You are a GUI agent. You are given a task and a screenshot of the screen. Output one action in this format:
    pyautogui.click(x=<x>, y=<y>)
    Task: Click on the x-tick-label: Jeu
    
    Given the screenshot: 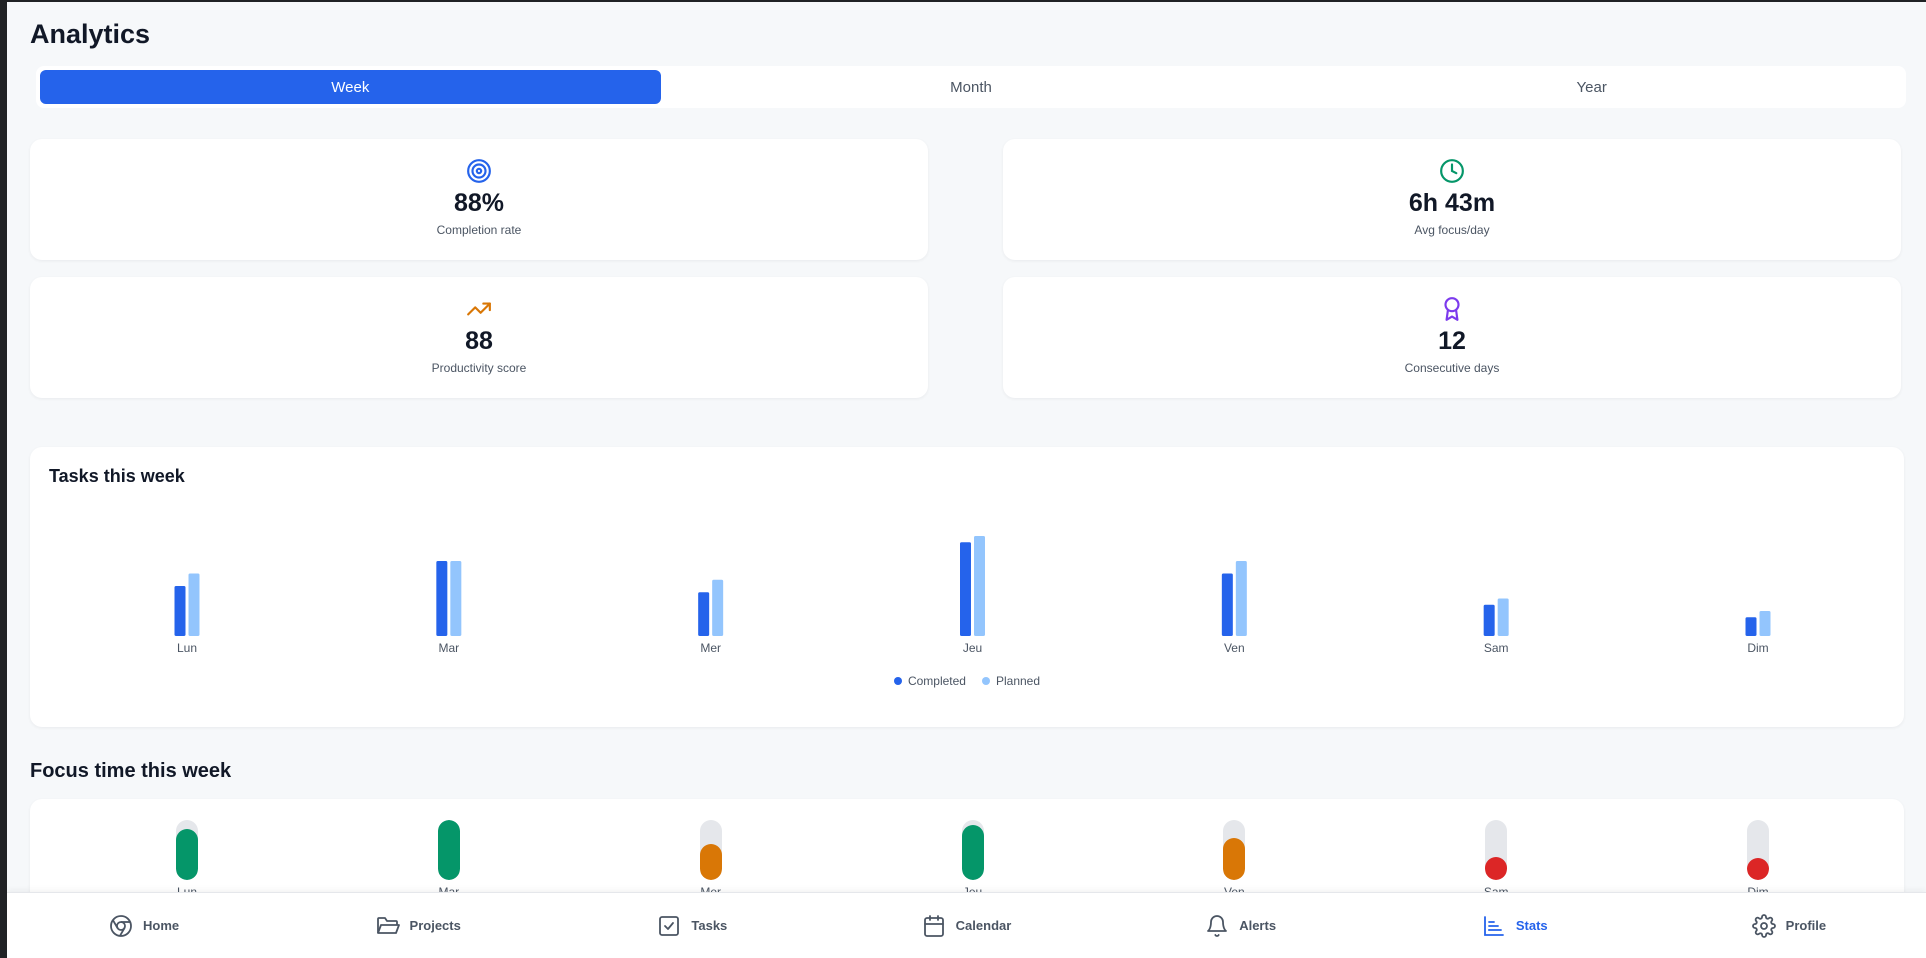 What is the action you would take?
    pyautogui.click(x=972, y=648)
    